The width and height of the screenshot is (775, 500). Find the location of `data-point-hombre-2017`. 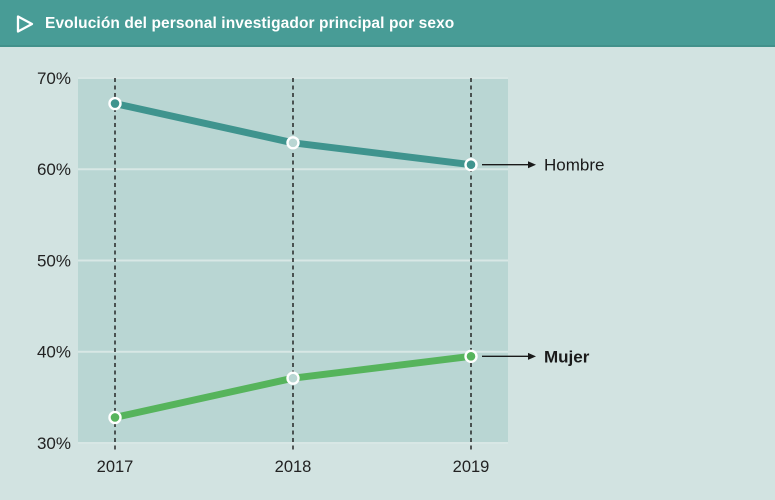

data-point-hombre-2017 is located at coordinates (115, 103).